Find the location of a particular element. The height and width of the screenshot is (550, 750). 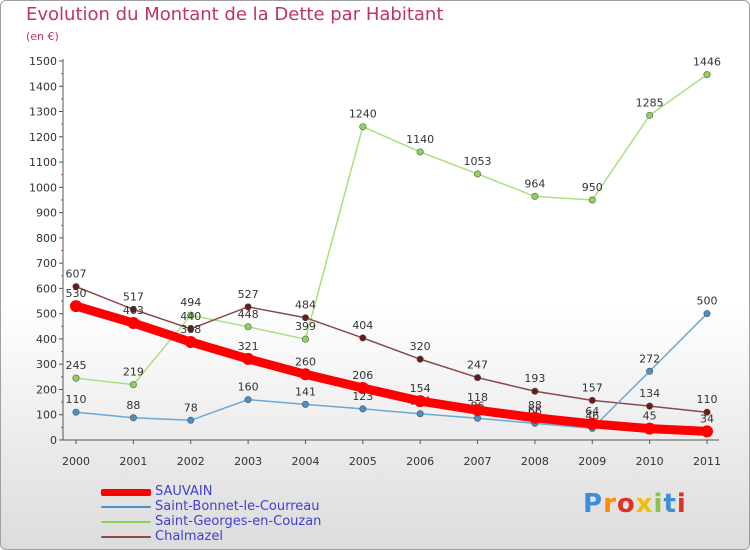

data-label: 134 is located at coordinates (649, 393).